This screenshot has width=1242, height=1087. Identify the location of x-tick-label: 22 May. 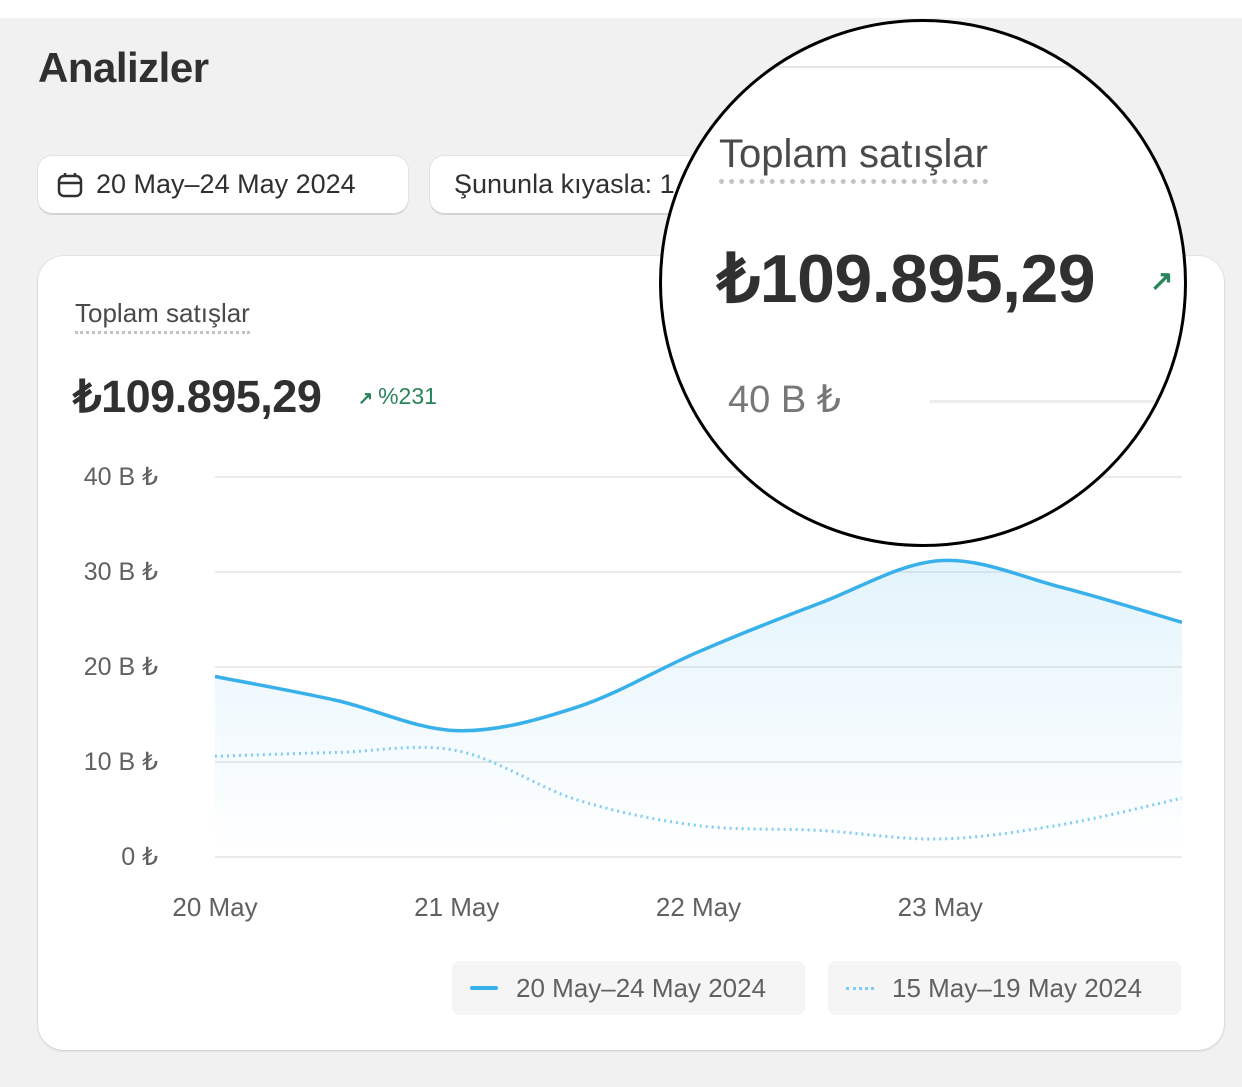
(698, 907).